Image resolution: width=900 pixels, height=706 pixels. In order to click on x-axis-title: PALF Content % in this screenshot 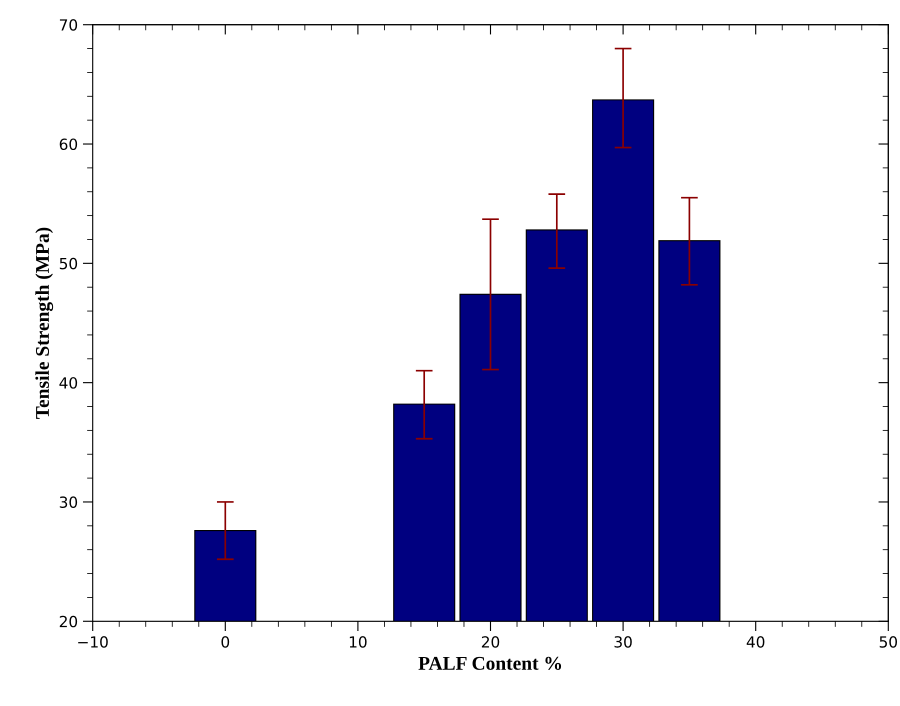, I will do `click(490, 663)`.